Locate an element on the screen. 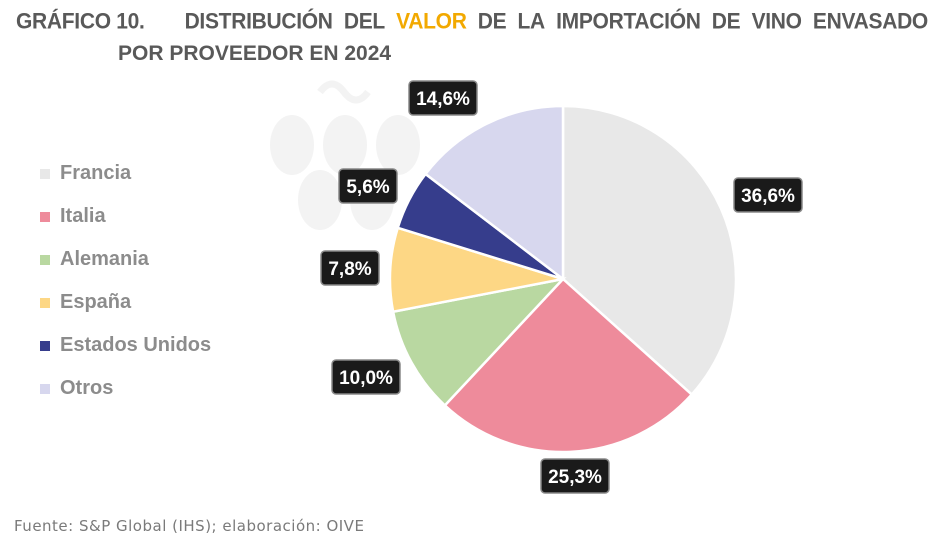  data-label: 5,6% is located at coordinates (368, 186).